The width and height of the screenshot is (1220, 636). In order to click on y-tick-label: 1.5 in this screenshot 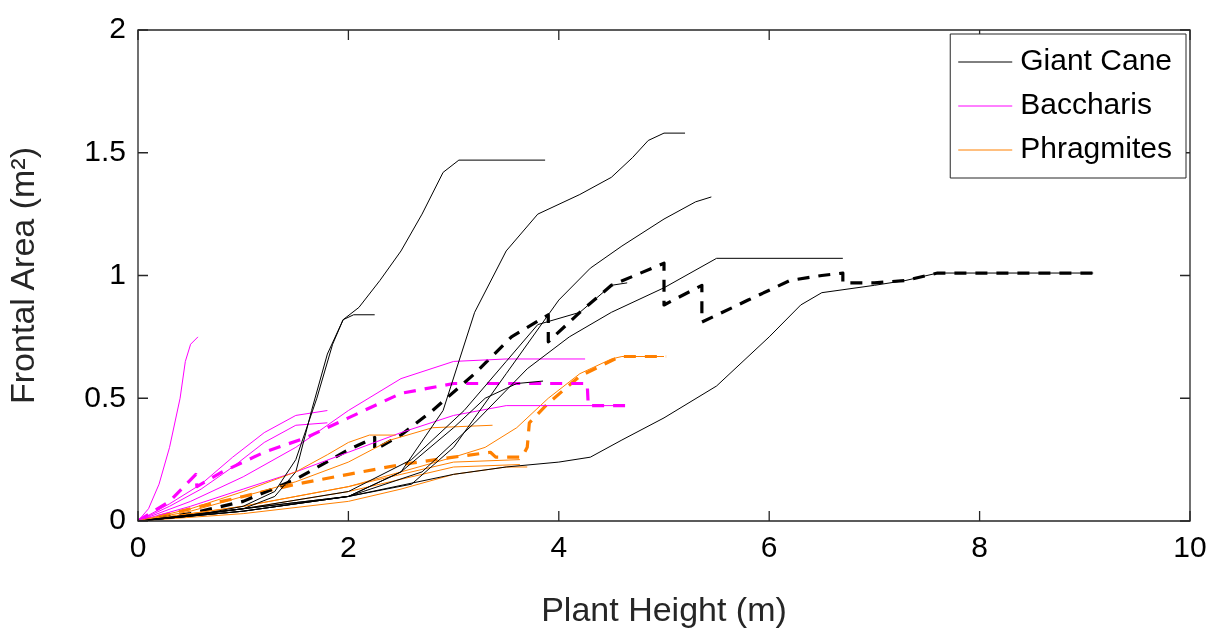, I will do `click(105, 151)`.